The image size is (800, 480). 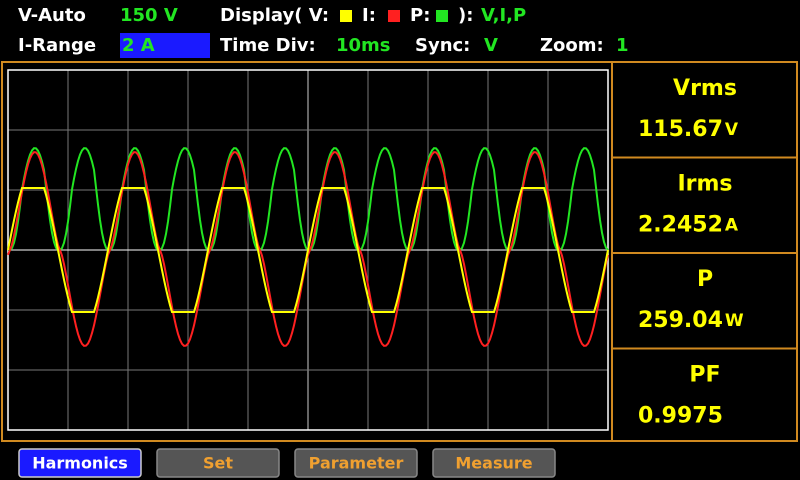 I want to click on mode: V-Auto, so click(x=52, y=15).